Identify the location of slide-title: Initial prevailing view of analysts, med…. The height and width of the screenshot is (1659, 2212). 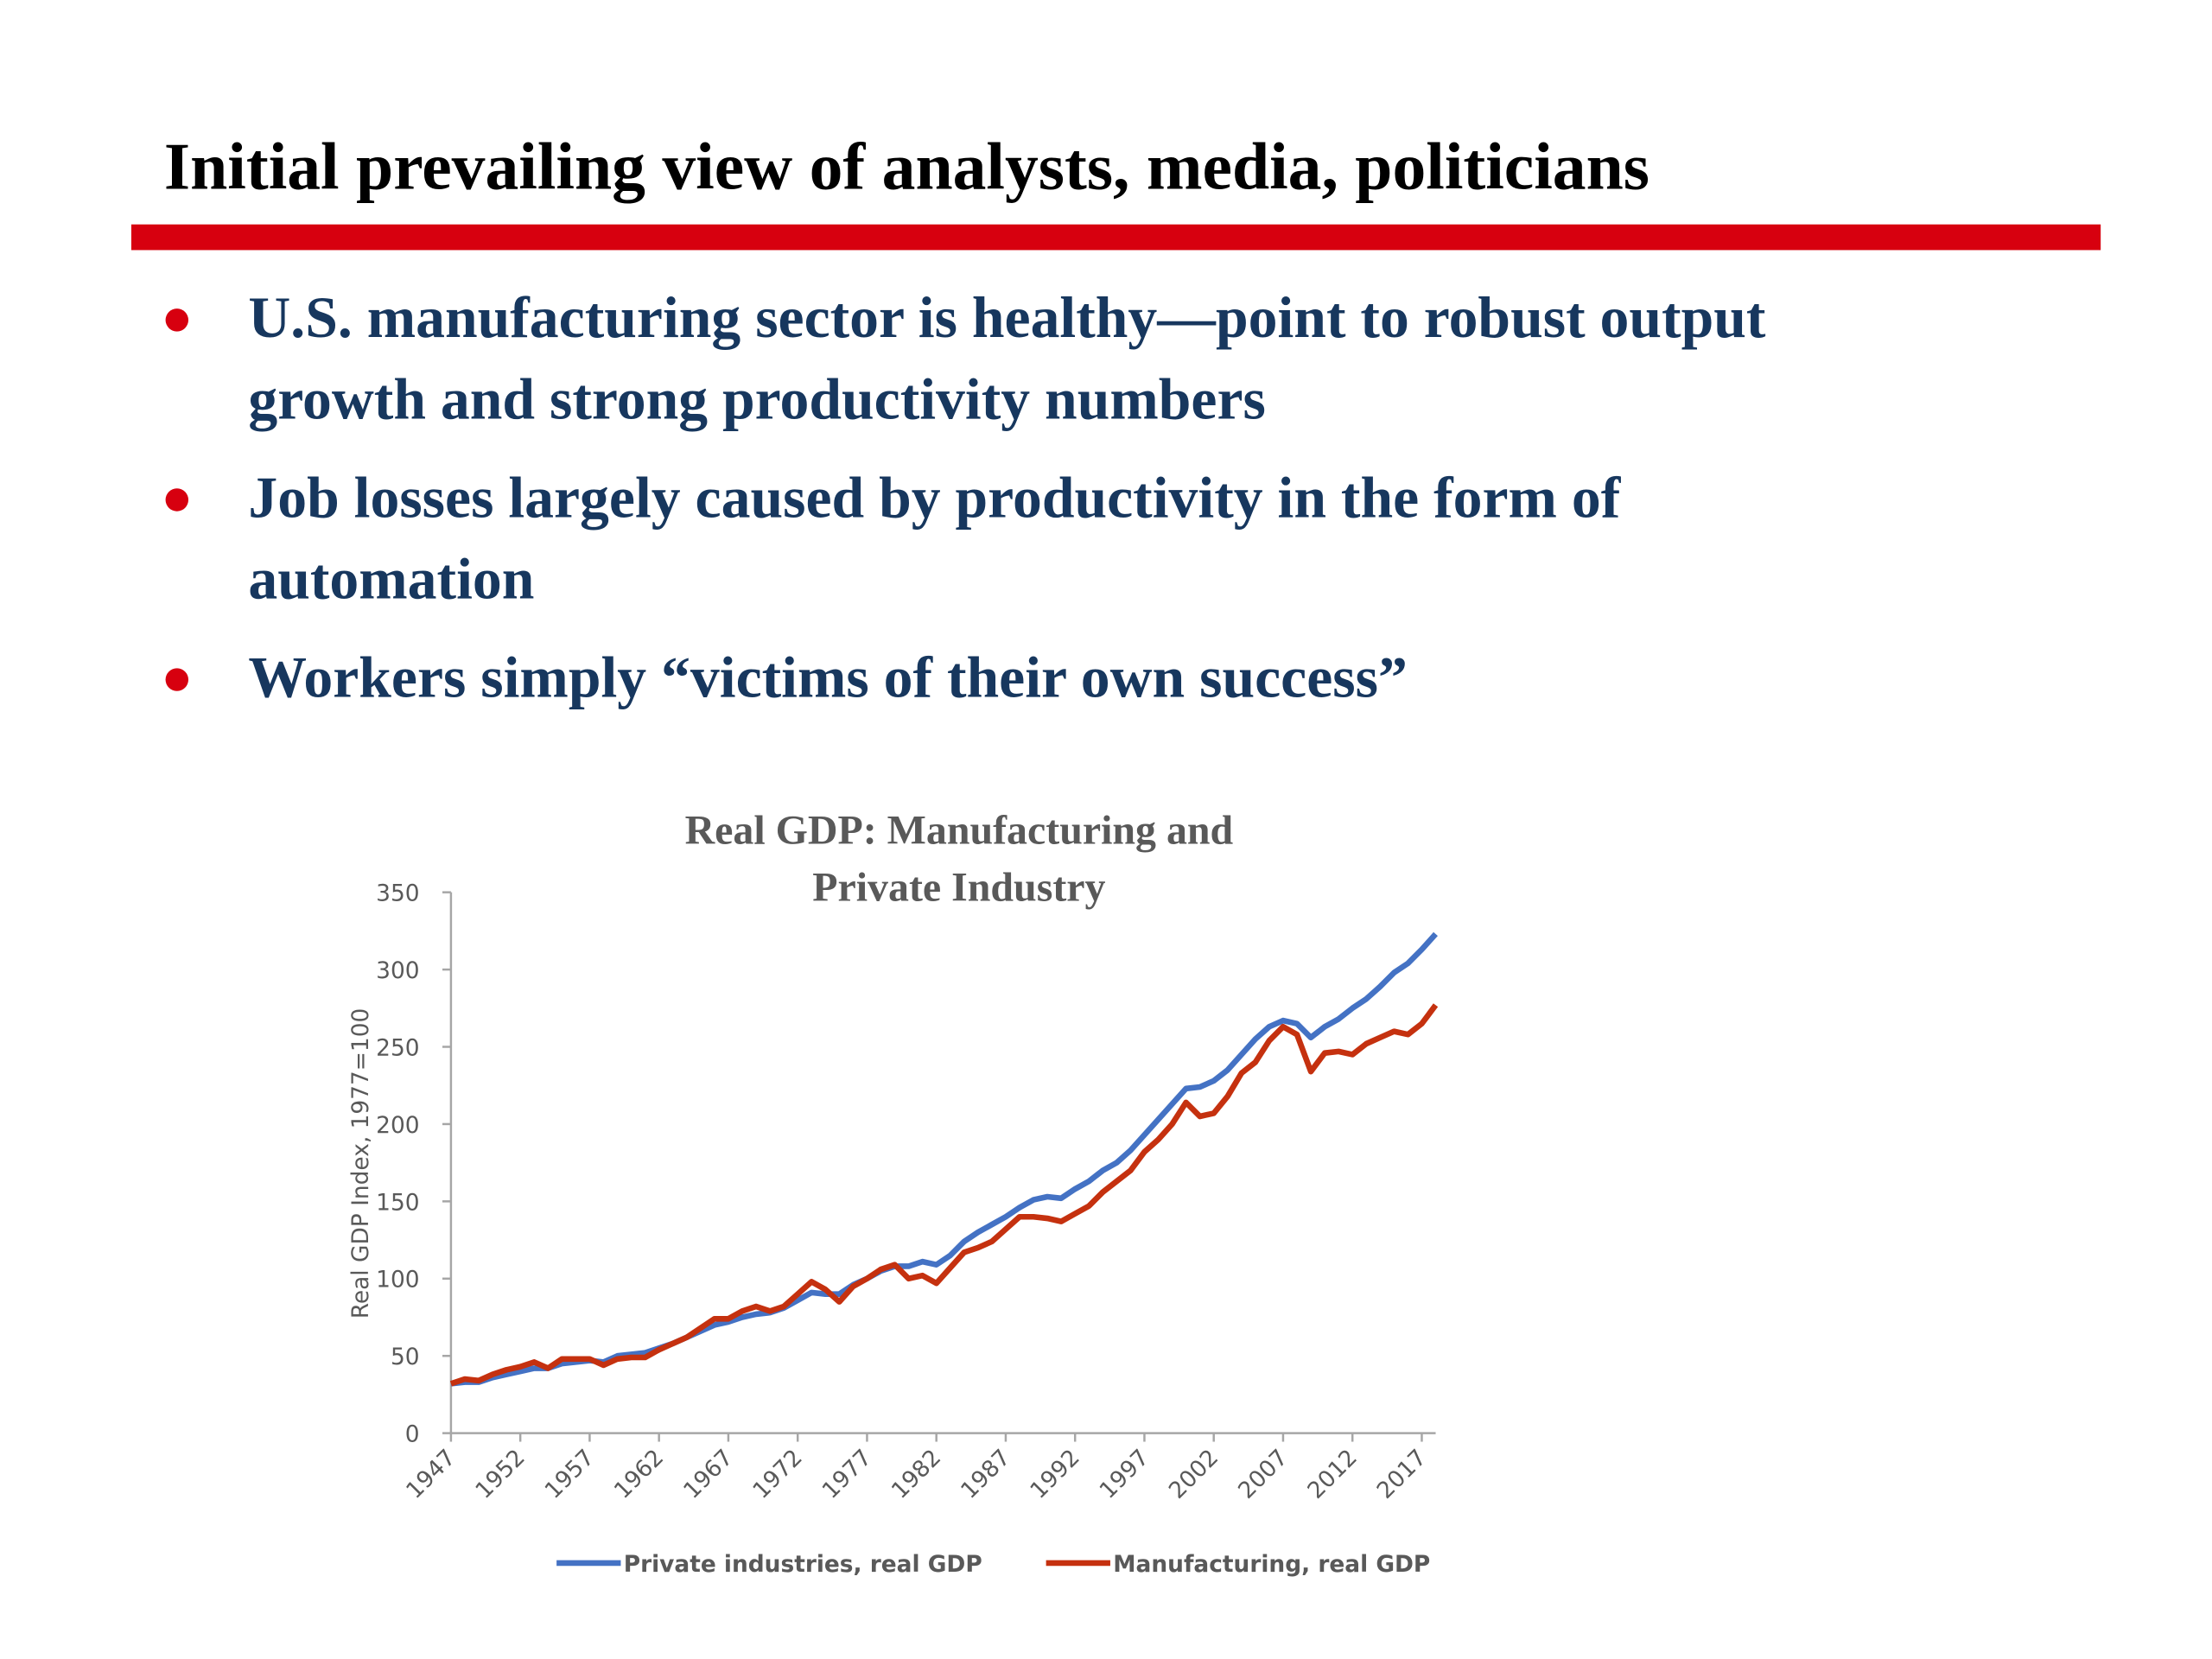
(906, 166).